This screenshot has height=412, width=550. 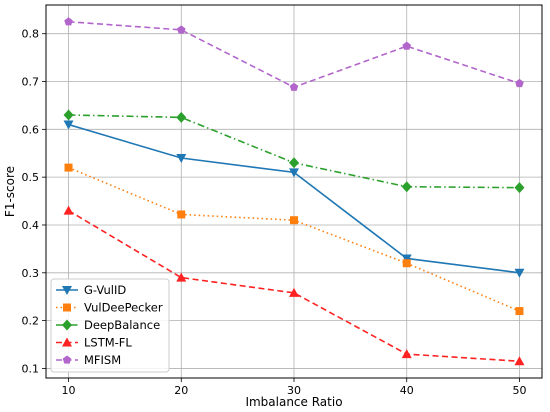 What do you see at coordinates (10, 191) in the screenshot?
I see `y-axis-label: F1-score` at bounding box center [10, 191].